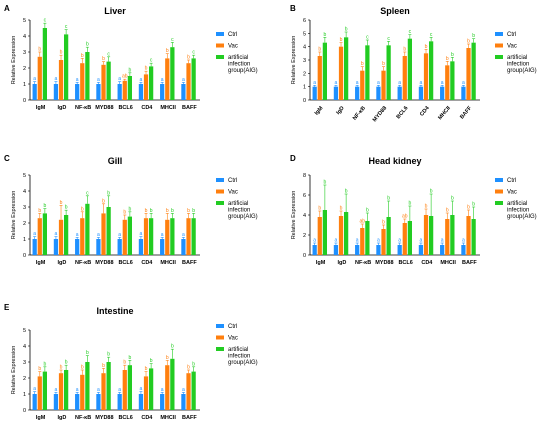  What do you see at coordinates (238, 58) in the screenshot?
I see `legend-label: artificial` at bounding box center [238, 58].